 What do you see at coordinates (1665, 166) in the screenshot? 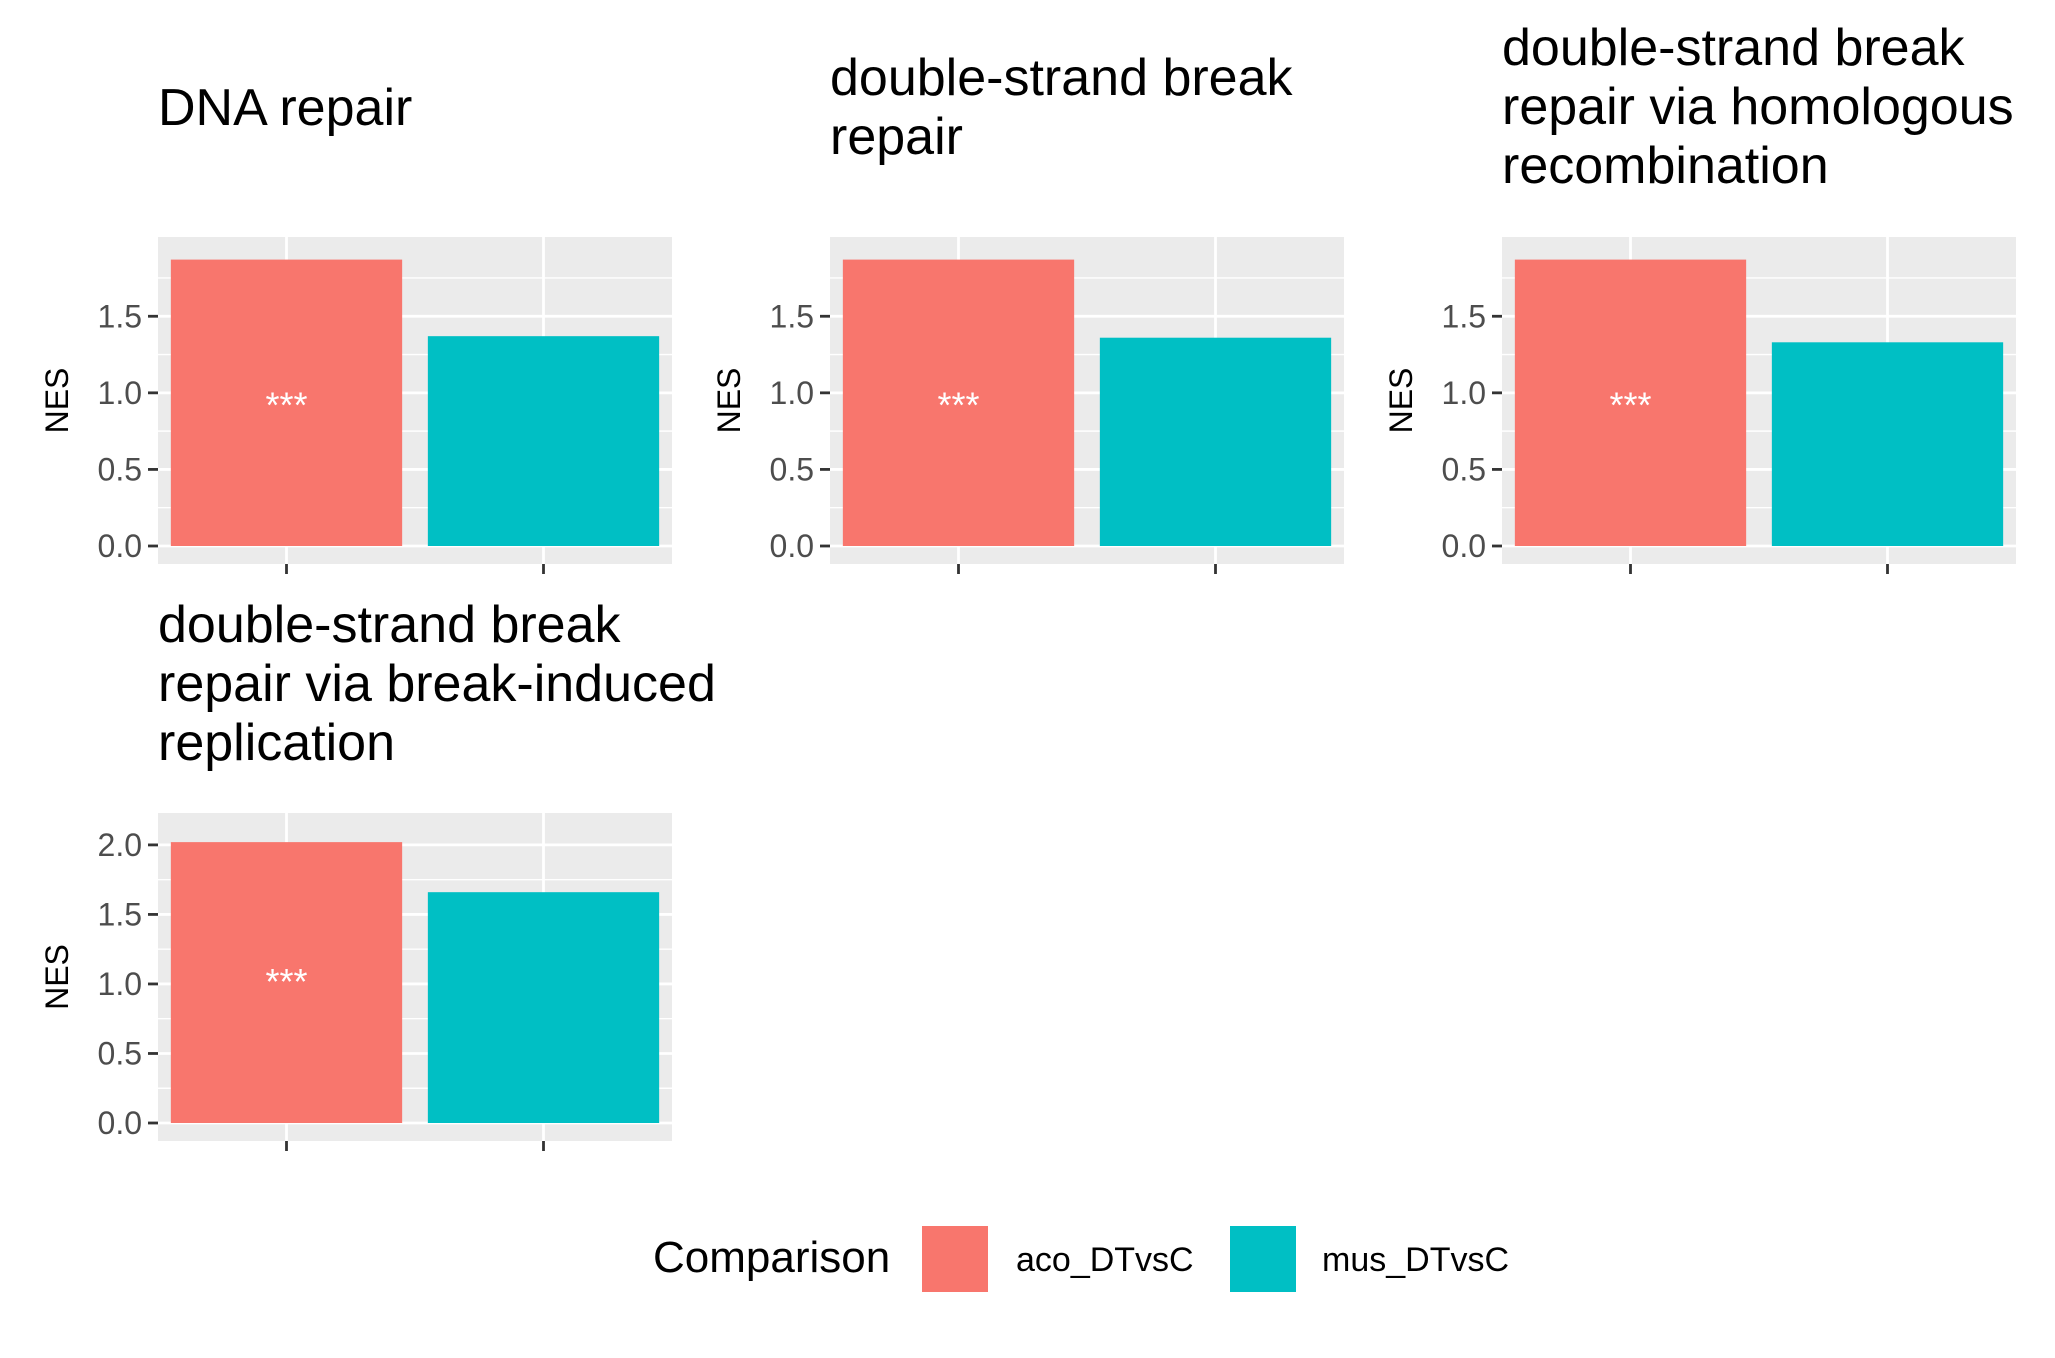
I see `panel-title-line: recombination` at bounding box center [1665, 166].